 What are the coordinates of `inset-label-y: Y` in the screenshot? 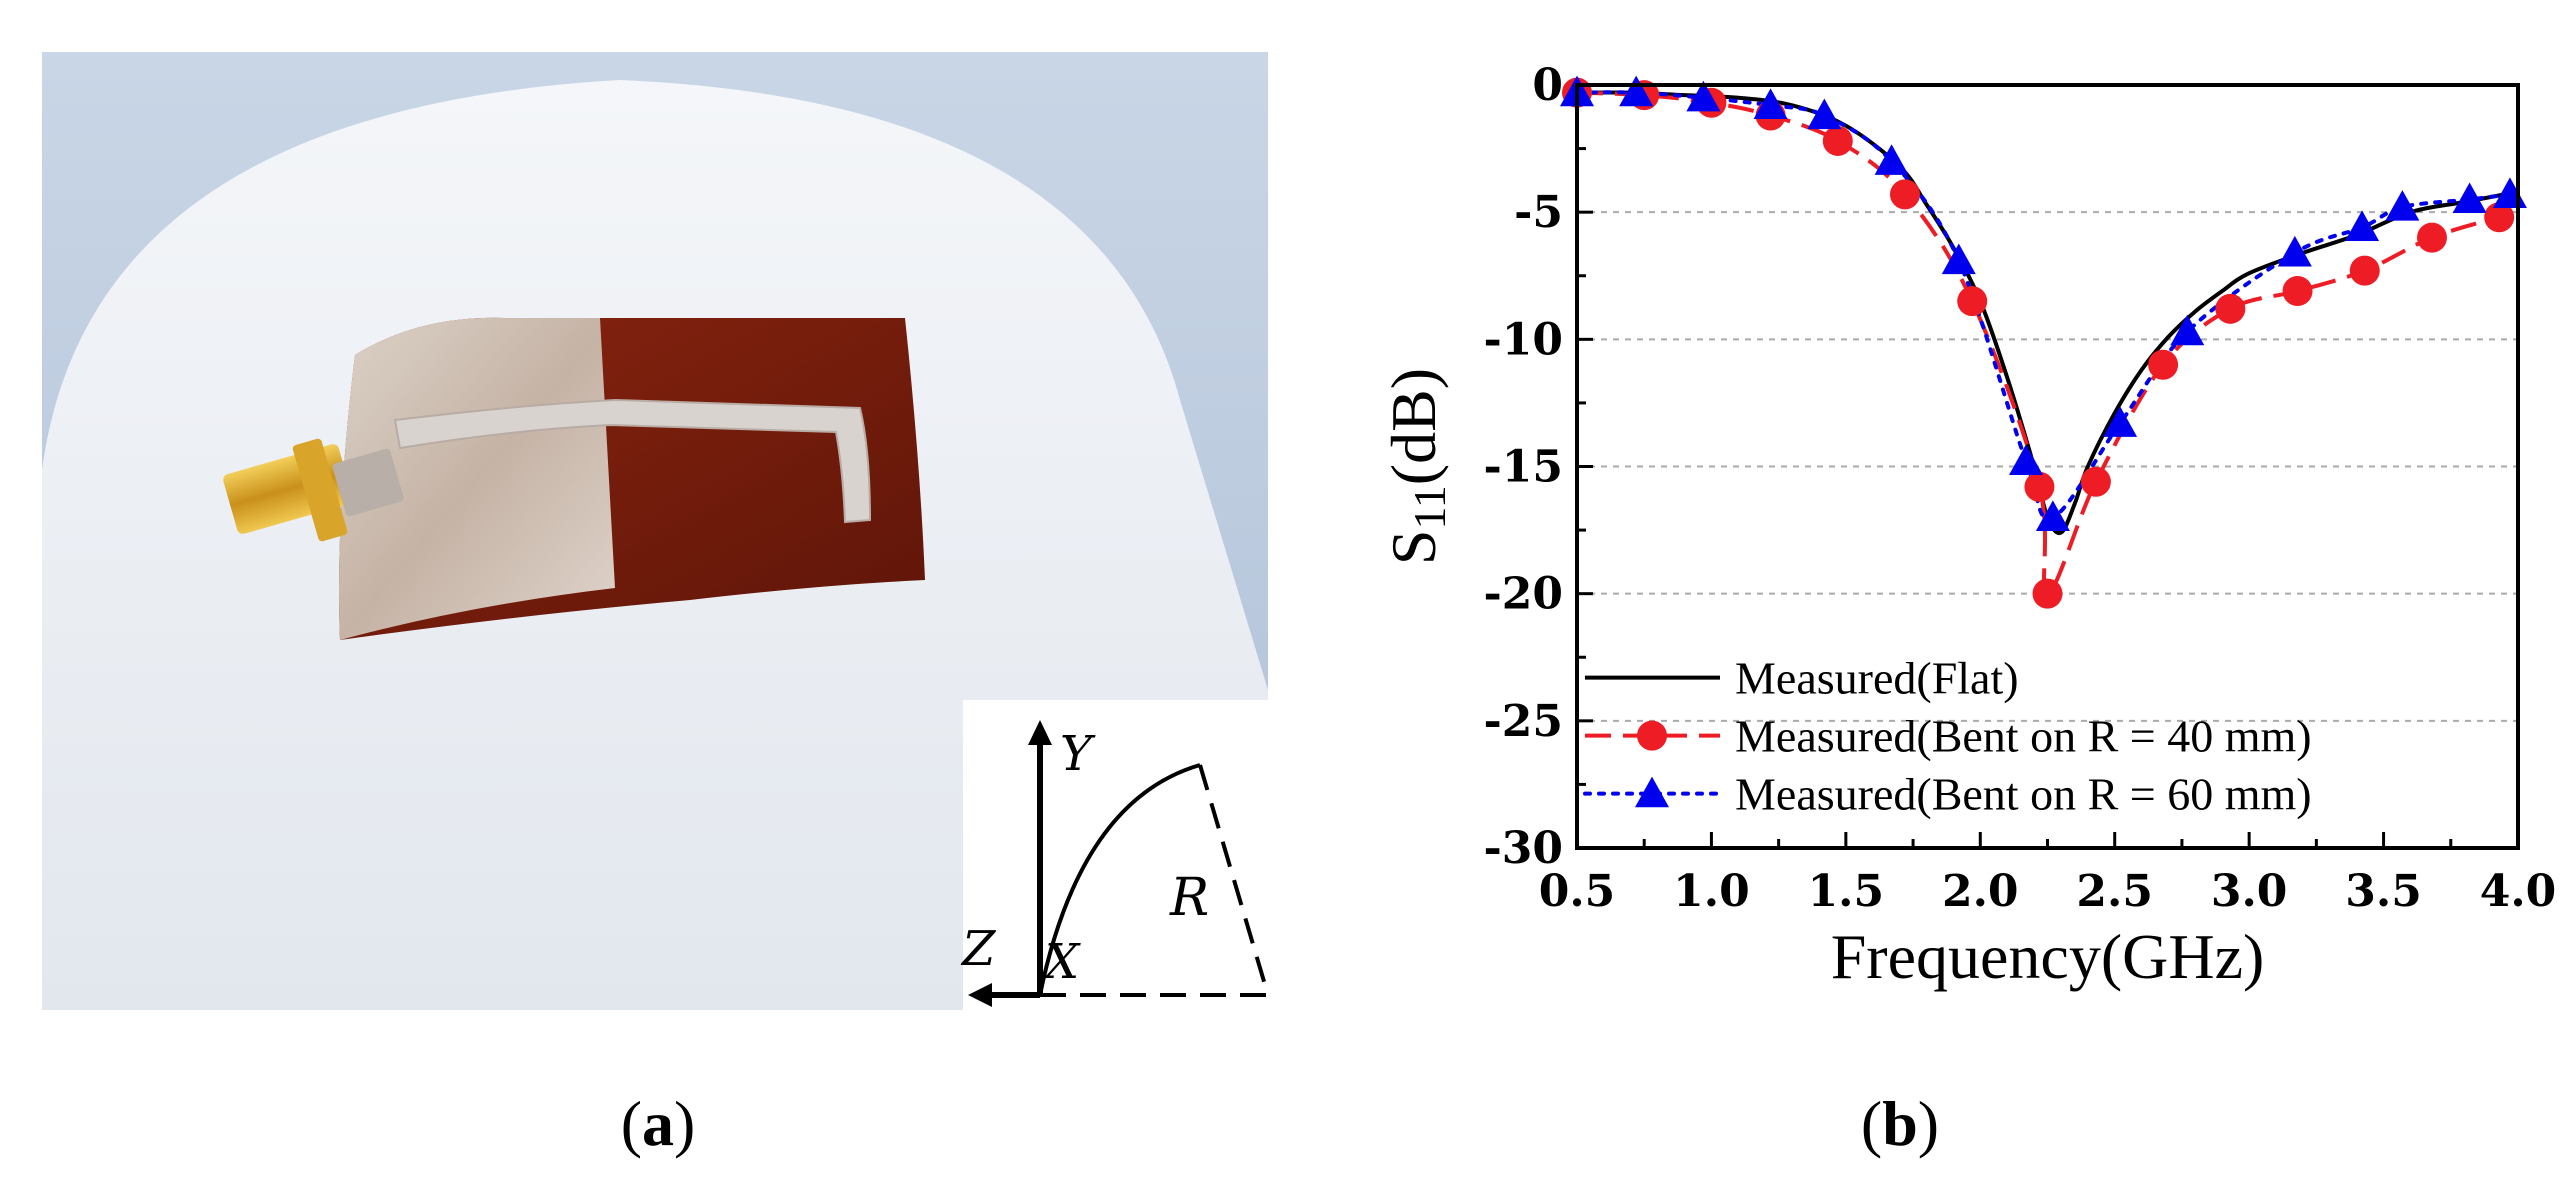 It's located at (1078, 754).